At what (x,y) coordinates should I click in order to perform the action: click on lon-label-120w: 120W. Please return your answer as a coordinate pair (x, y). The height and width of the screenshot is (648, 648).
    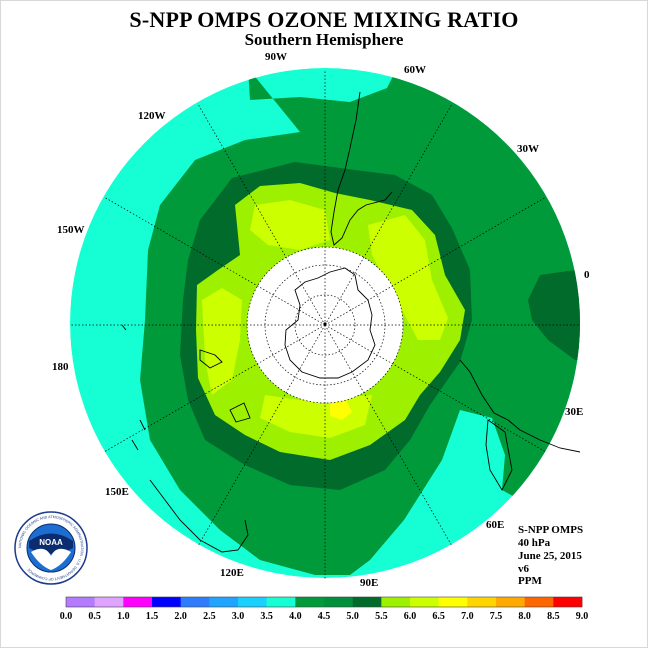
    Looking at the image, I should click on (152, 116).